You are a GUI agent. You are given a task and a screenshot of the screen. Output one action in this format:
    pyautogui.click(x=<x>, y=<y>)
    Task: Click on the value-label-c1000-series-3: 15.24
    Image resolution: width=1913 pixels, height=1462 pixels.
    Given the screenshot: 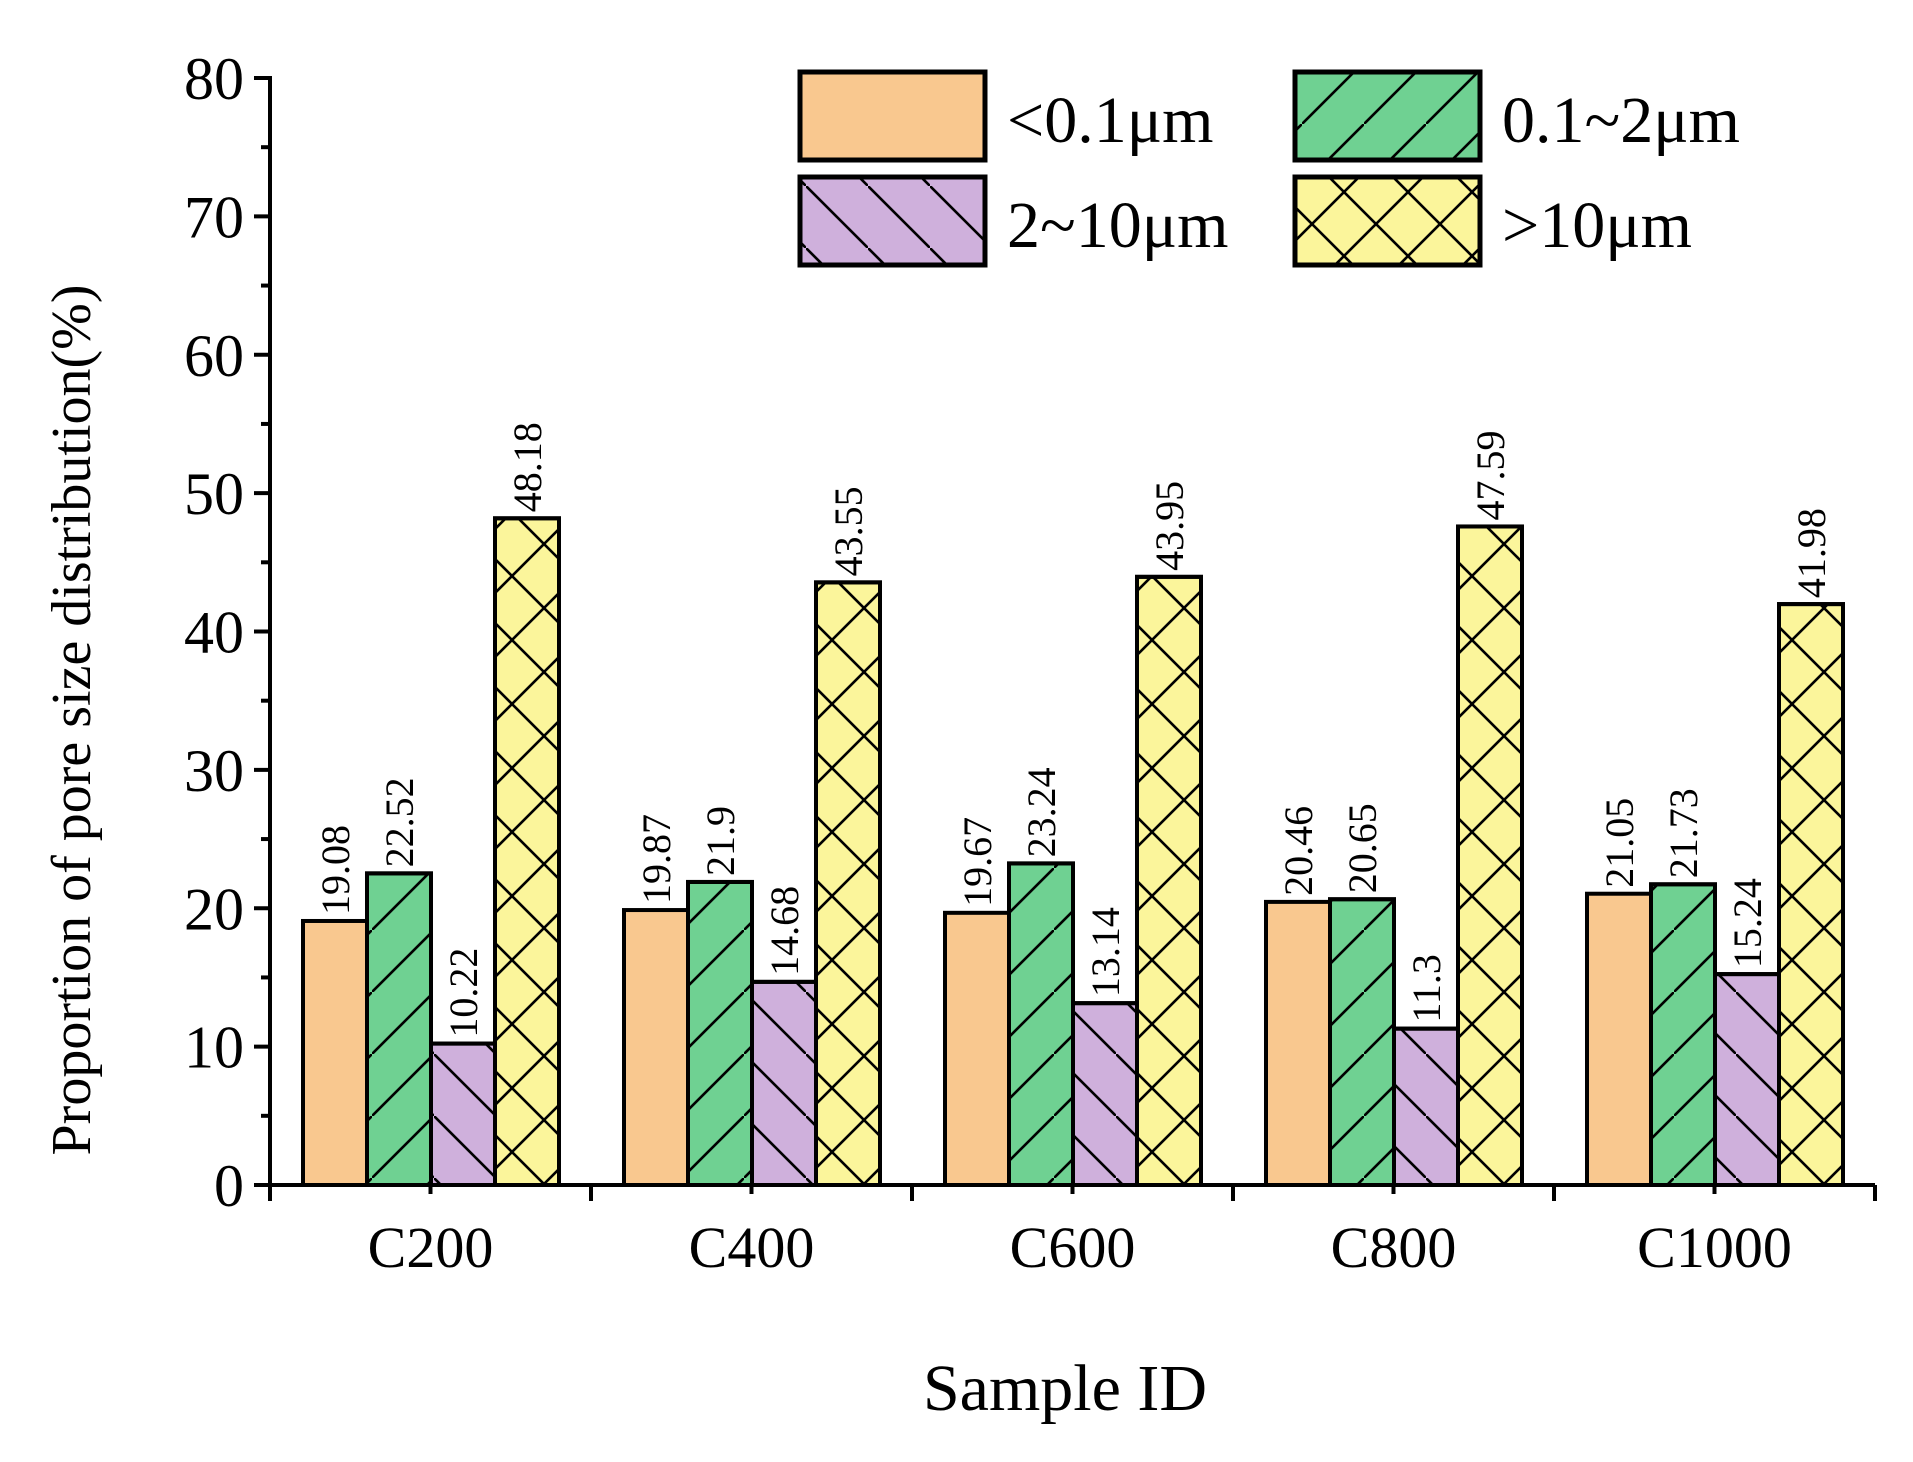 What is the action you would take?
    pyautogui.click(x=1747, y=923)
    